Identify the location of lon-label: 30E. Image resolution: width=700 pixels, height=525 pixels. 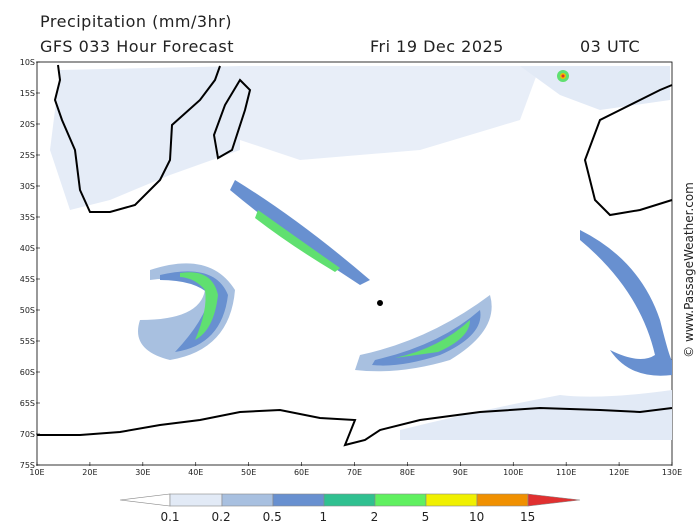
(142, 472).